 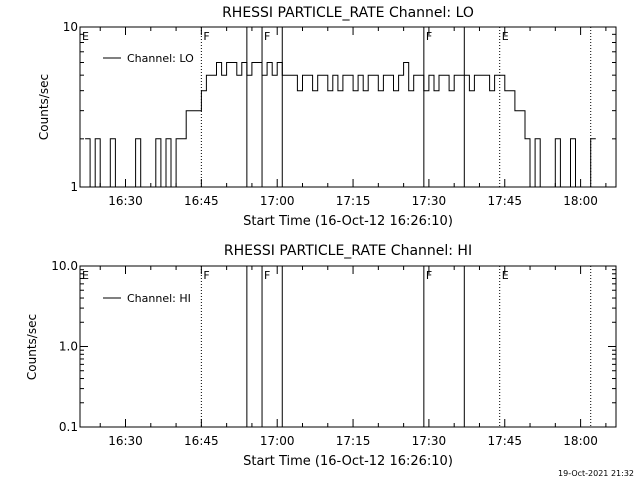 What do you see at coordinates (201, 441) in the screenshot?
I see `panel-hi-x-tick-label: 16:45` at bounding box center [201, 441].